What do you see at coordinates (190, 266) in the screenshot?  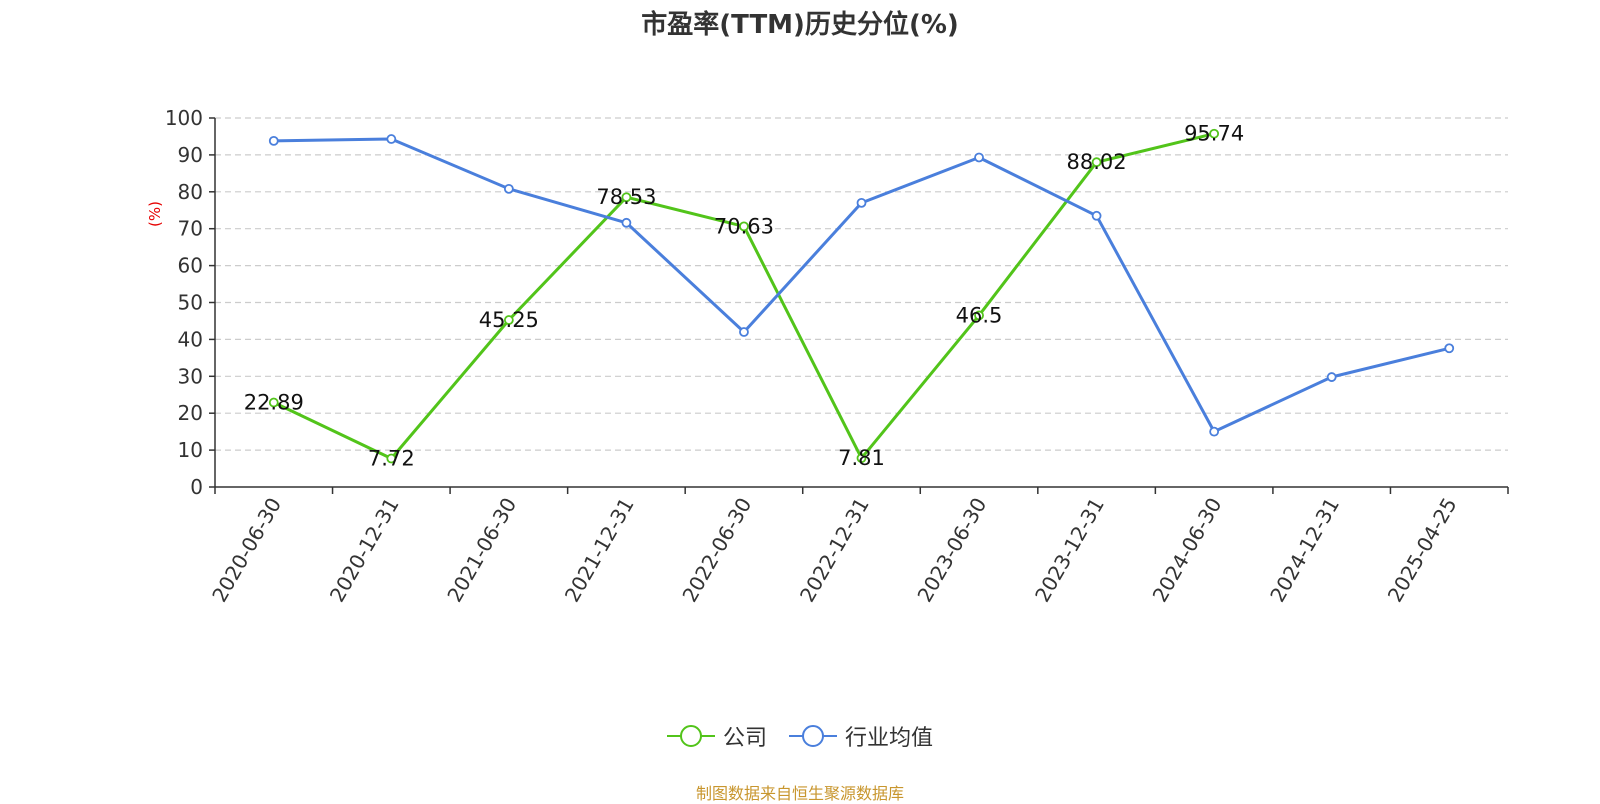 I see `y-tick-label: 60` at bounding box center [190, 266].